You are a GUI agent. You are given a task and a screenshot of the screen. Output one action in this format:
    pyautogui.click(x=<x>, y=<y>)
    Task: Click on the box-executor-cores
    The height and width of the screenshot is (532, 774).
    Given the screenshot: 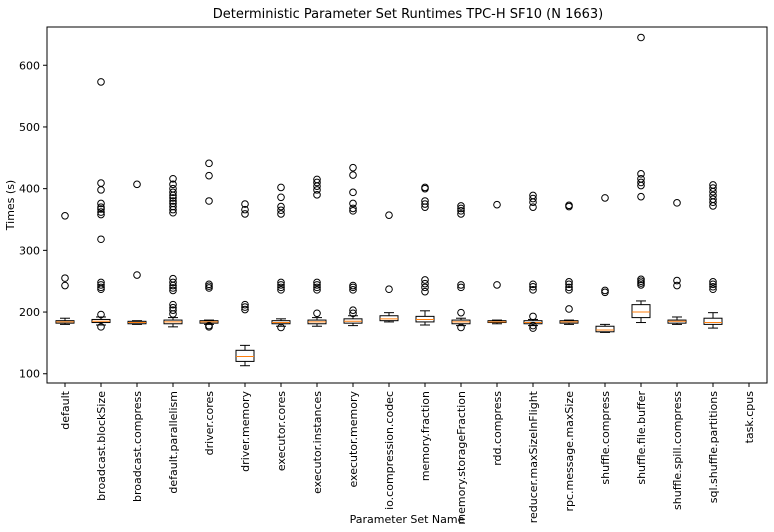 What is the action you would take?
    pyautogui.click(x=281, y=257)
    